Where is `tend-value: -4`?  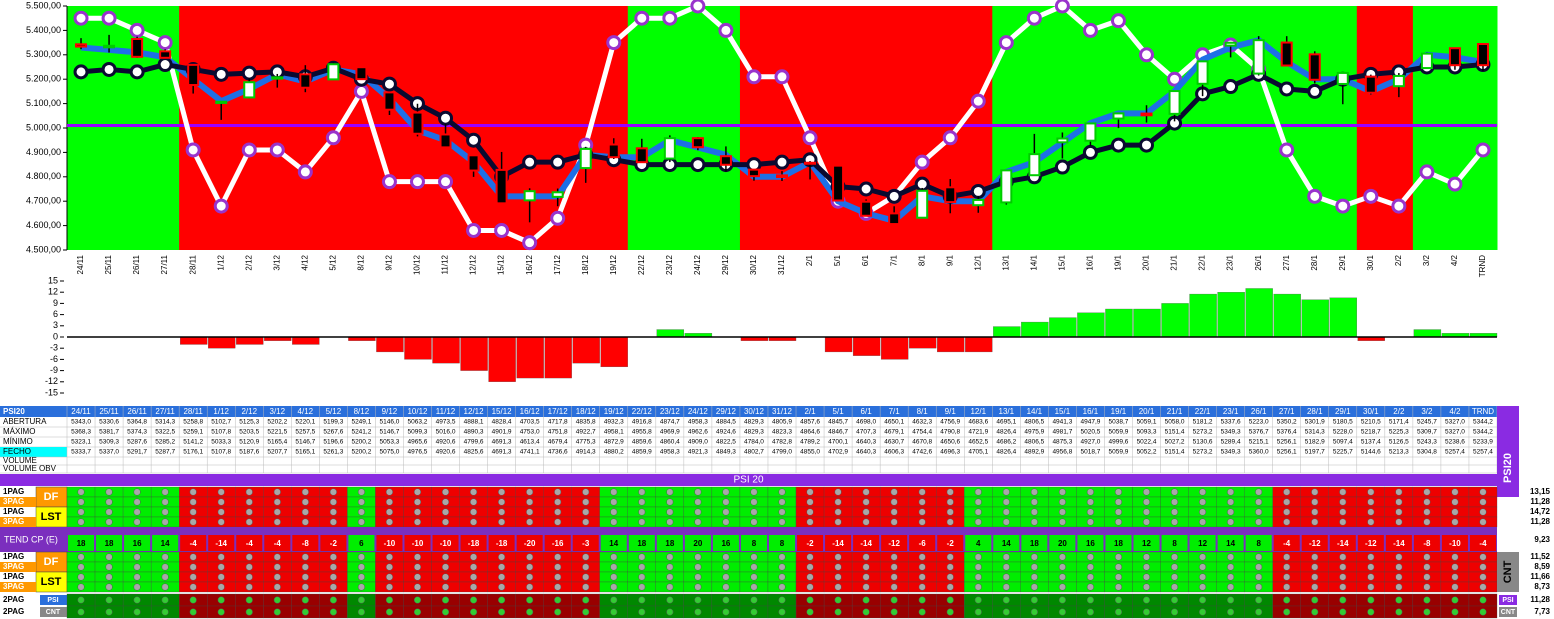 tend-value: -4 is located at coordinates (1287, 543).